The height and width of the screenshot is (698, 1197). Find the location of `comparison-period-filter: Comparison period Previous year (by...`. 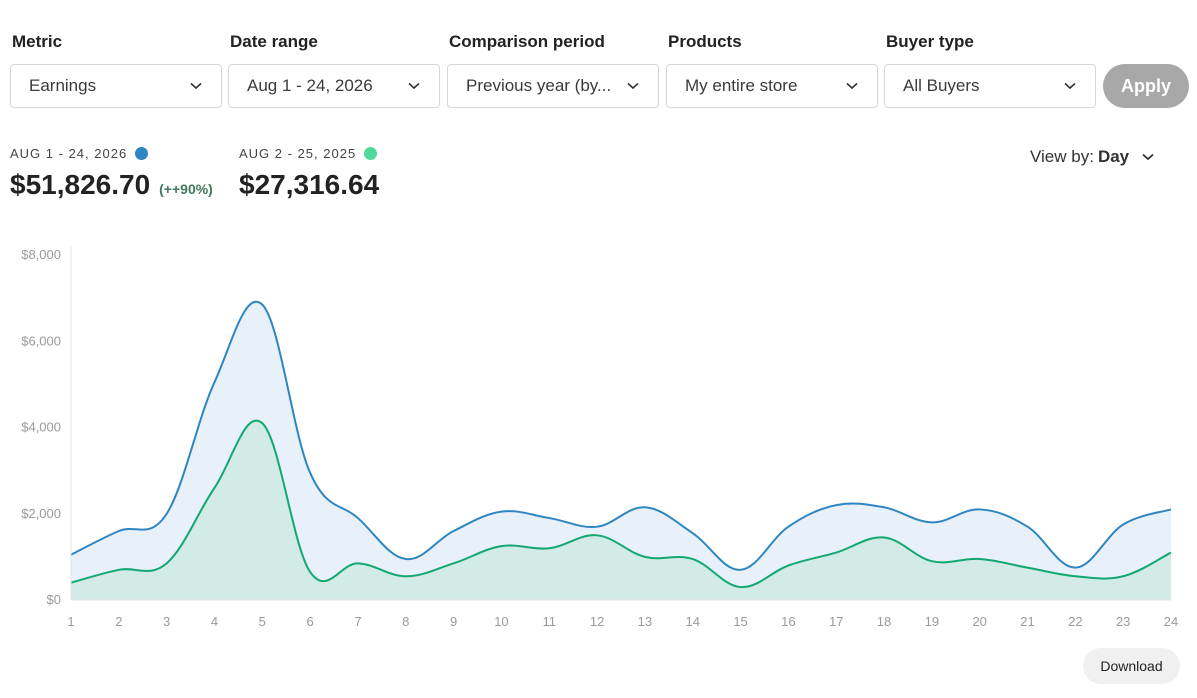

comparison-period-filter: Comparison period Previous year (by... is located at coordinates (553, 69).